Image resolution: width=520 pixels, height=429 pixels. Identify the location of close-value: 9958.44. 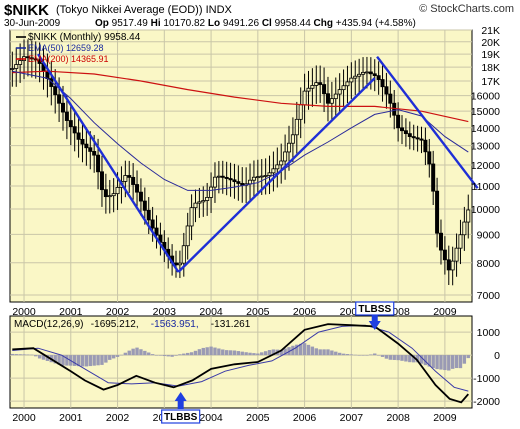
(292, 23).